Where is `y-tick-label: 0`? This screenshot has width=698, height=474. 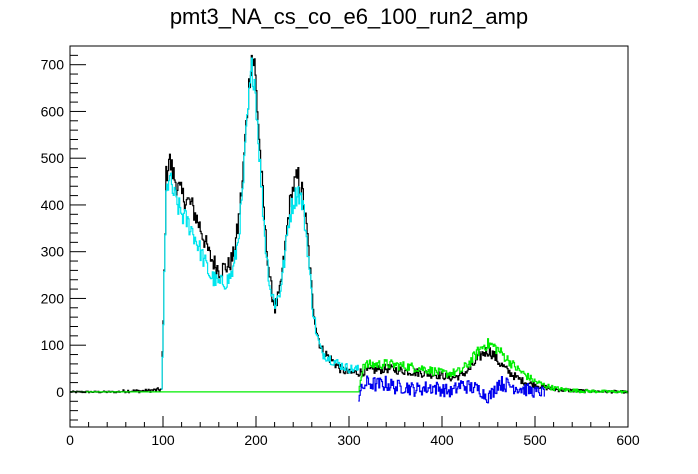
y-tick-label: 0 is located at coordinates (60, 392).